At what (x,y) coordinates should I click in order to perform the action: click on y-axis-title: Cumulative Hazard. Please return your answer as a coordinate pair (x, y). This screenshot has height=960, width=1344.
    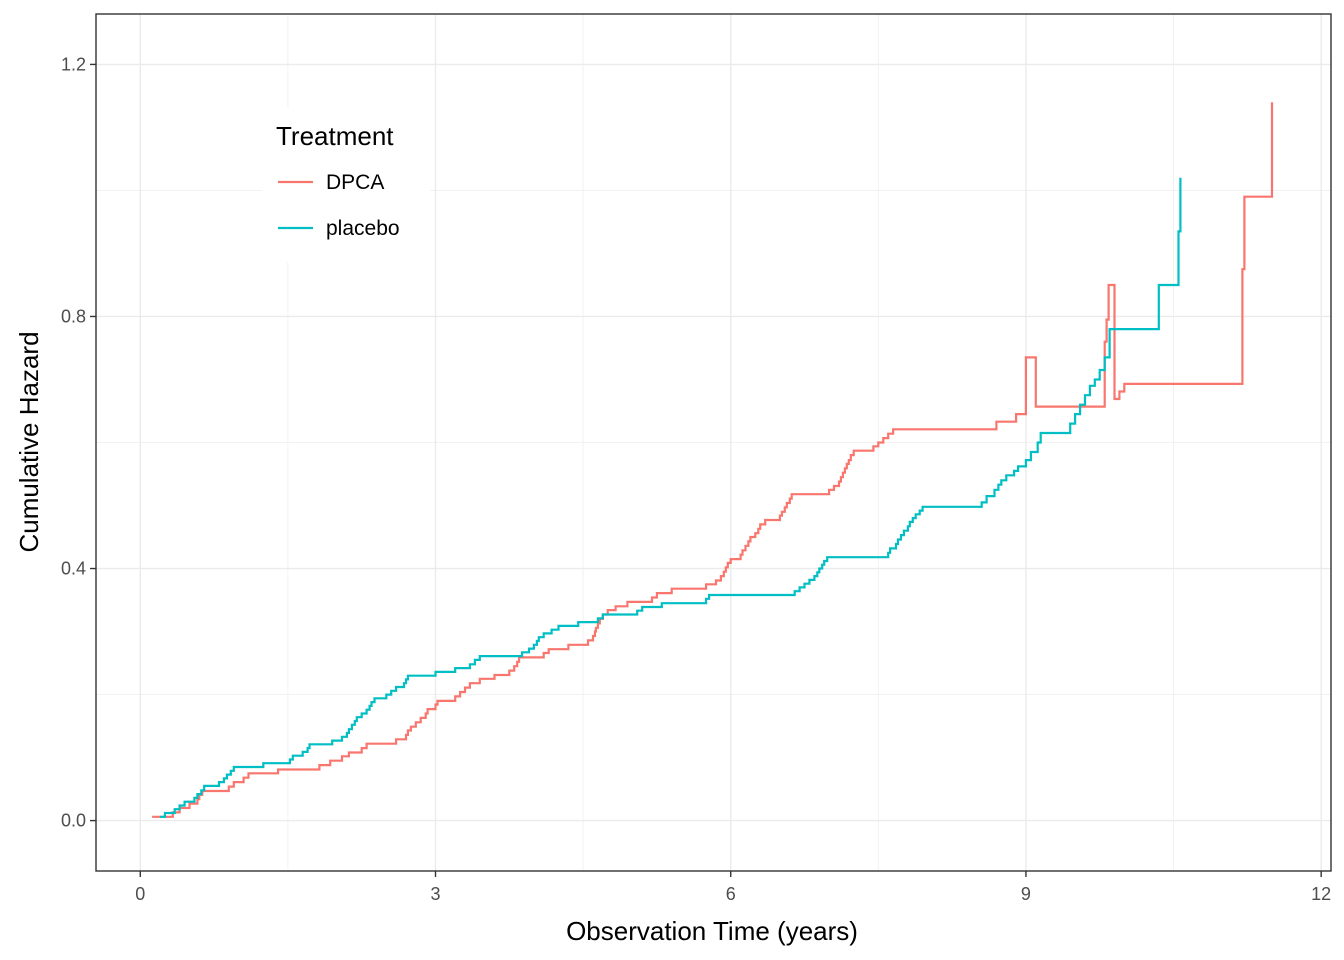
    Looking at the image, I should click on (29, 441).